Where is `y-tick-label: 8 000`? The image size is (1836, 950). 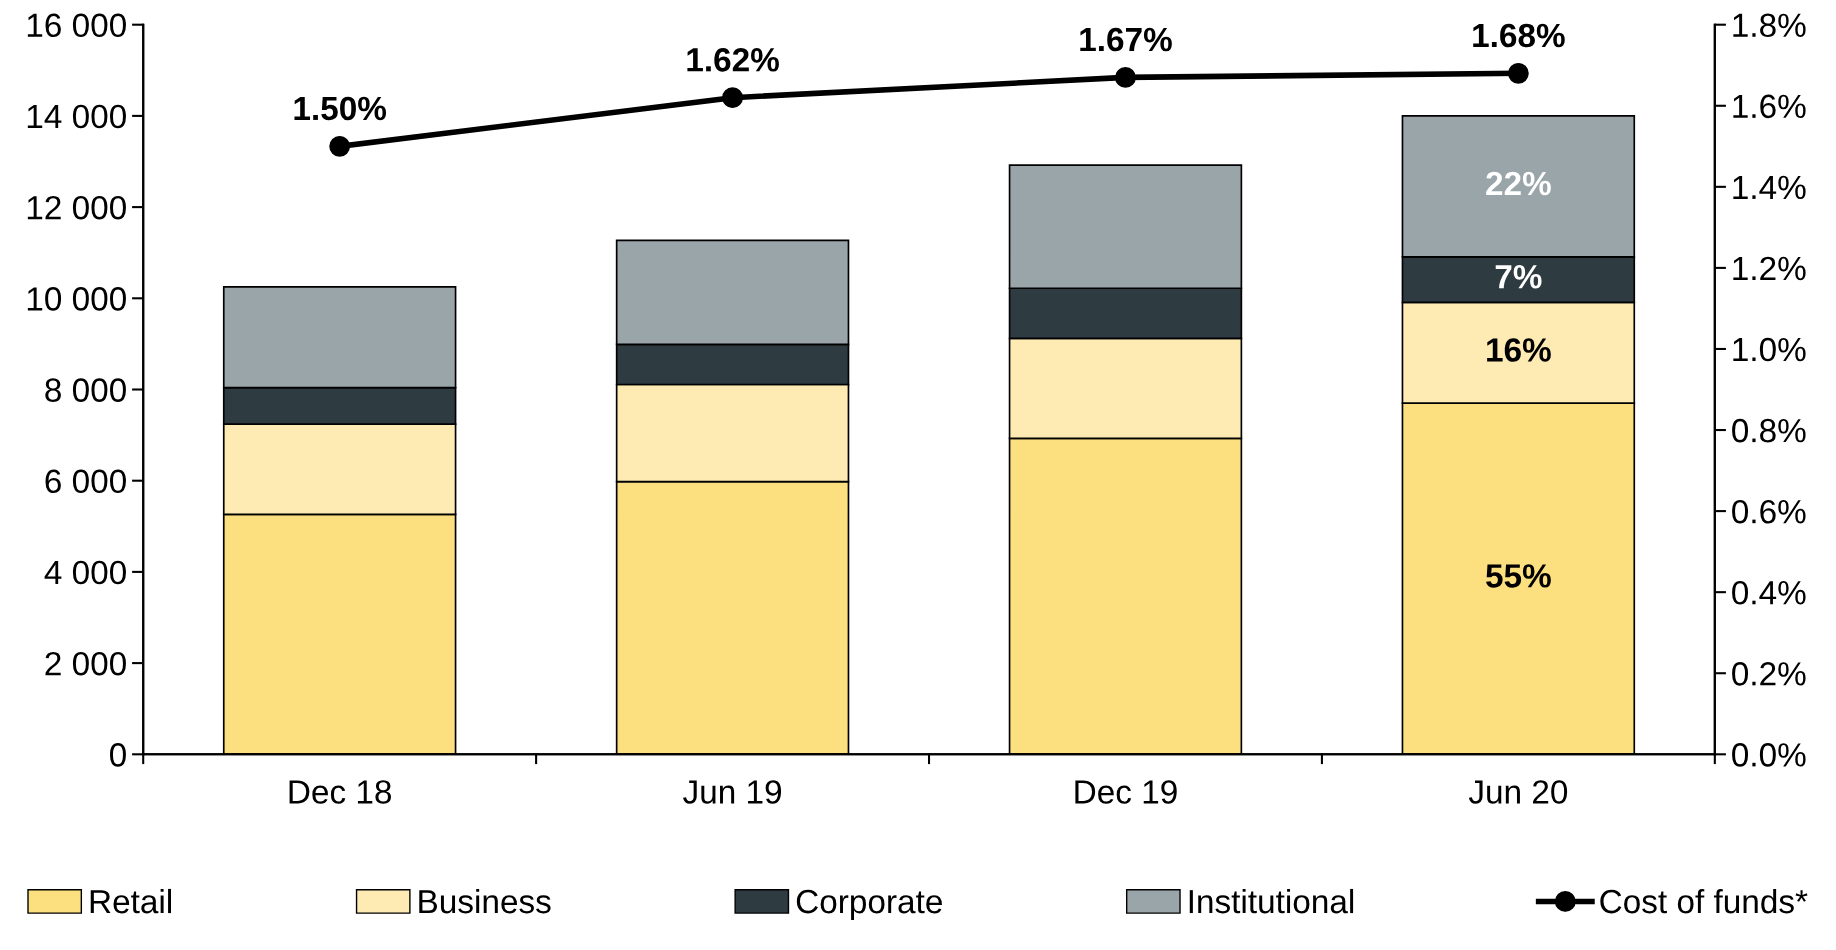 y-tick-label: 8 000 is located at coordinates (85, 390).